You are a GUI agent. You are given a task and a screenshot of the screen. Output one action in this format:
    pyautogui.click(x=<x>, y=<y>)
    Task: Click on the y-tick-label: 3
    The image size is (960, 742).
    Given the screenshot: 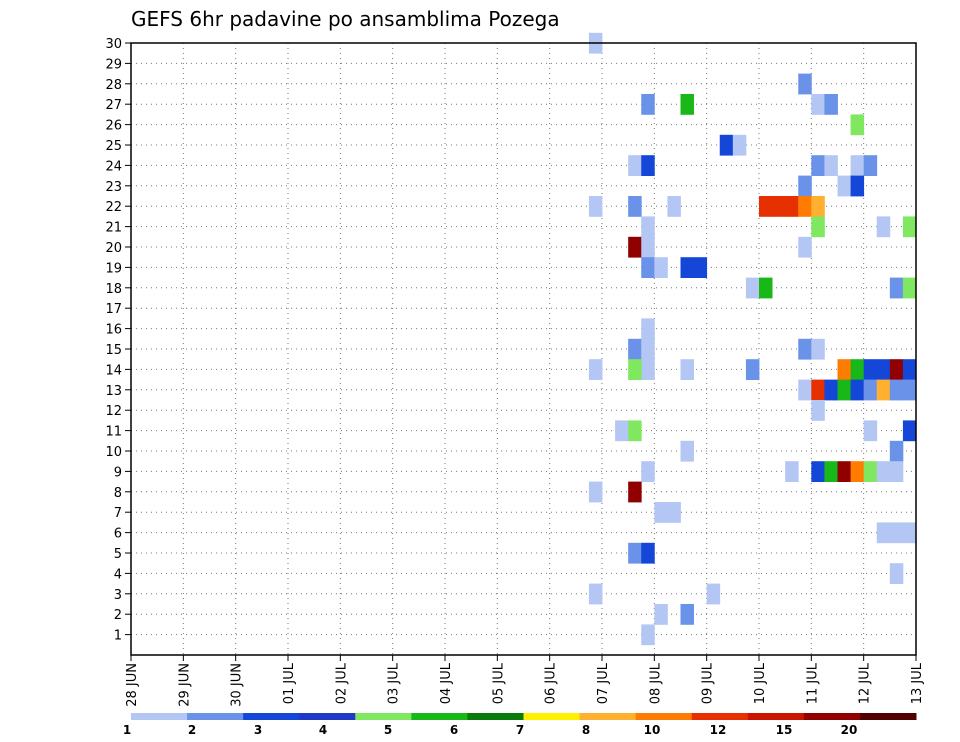 What is the action you would take?
    pyautogui.click(x=118, y=595)
    